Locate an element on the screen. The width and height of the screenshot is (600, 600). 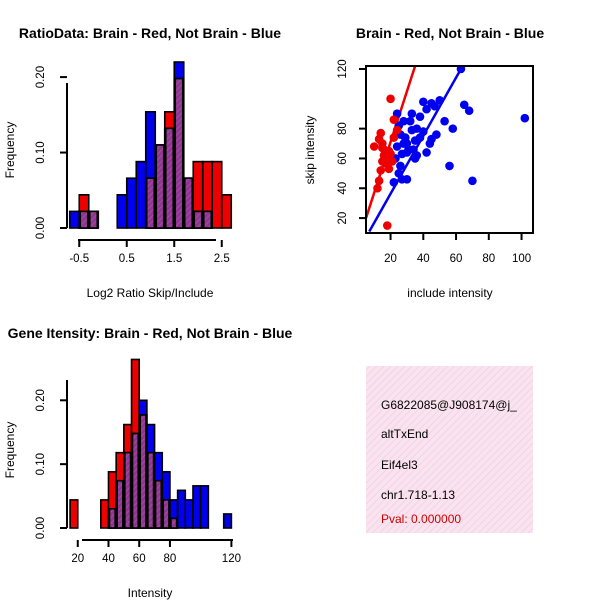
x-axis-label: Log2 Ratio Skip/Include is located at coordinates (150, 293).